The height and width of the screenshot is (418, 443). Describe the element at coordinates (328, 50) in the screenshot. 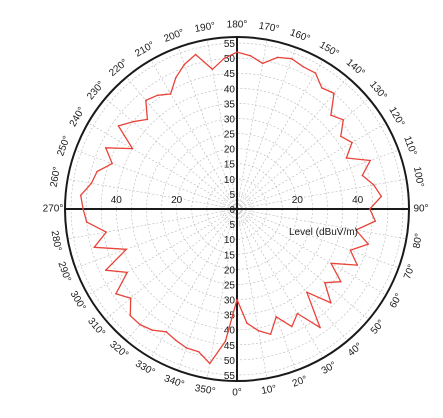

I see `angle-label: 150°` at that location.